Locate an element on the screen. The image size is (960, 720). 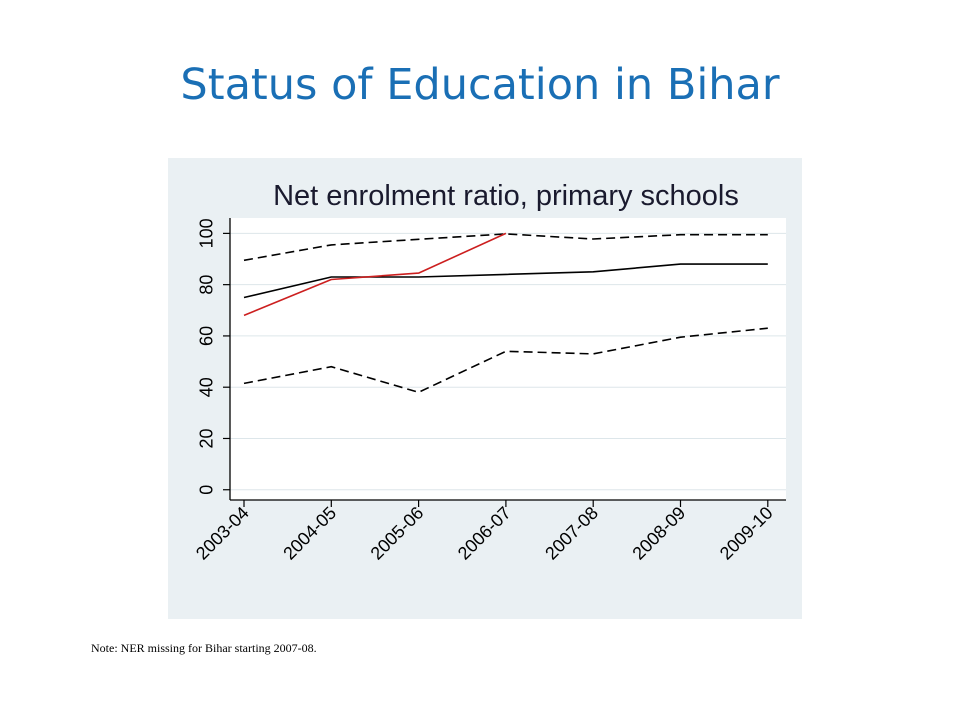
y-tick-label: 20 is located at coordinates (206, 438).